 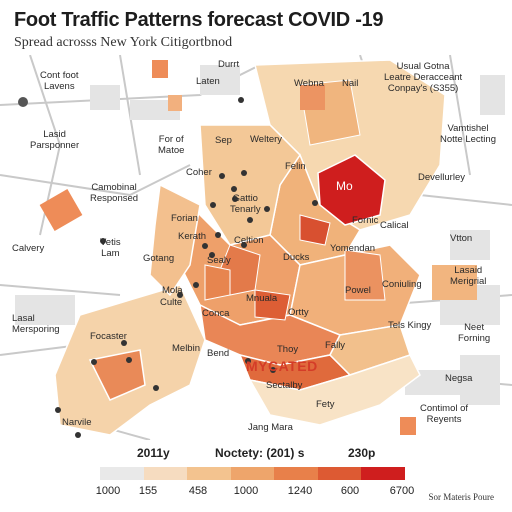 I want to click on map-subtitle: Spread acrosss New York Citigortbnod, so click(x=123, y=42).